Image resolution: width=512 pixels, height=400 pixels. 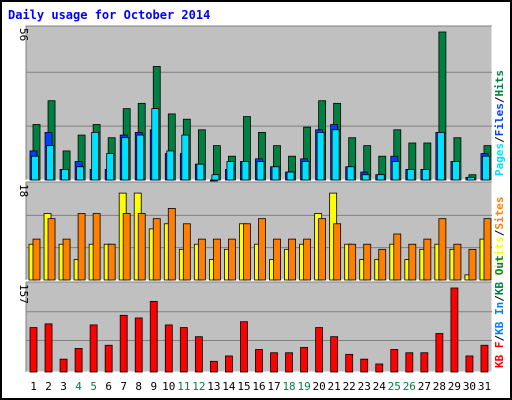 What do you see at coordinates (183, 386) in the screenshot?
I see `x-tick-label-day-11: 11` at bounding box center [183, 386].